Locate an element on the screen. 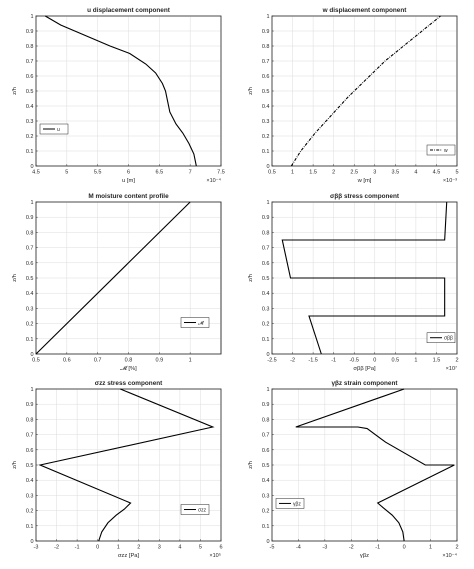  x-axis-label: σββ [Pa] is located at coordinates (364, 369).